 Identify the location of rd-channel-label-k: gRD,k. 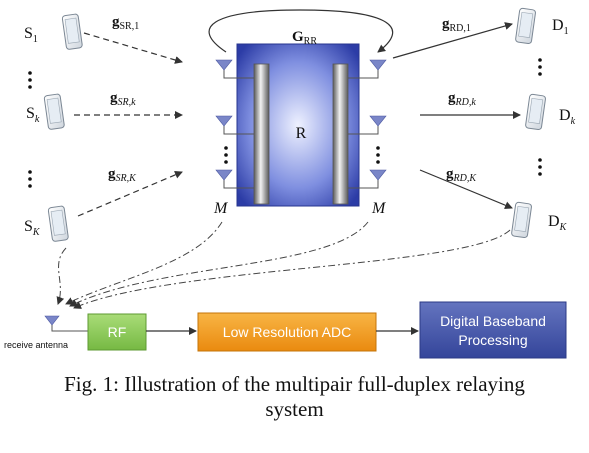
(462, 99).